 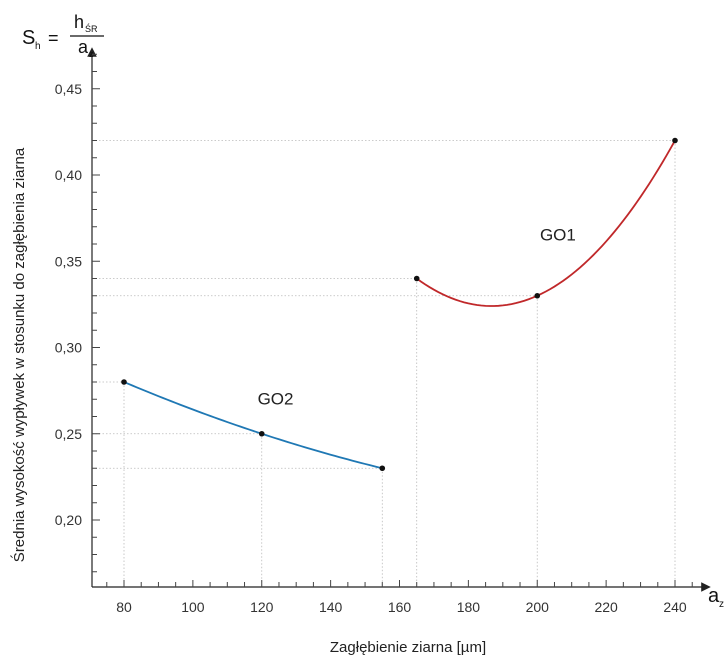 What do you see at coordinates (558, 235) in the screenshot?
I see `series-label-go1: GO1` at bounding box center [558, 235].